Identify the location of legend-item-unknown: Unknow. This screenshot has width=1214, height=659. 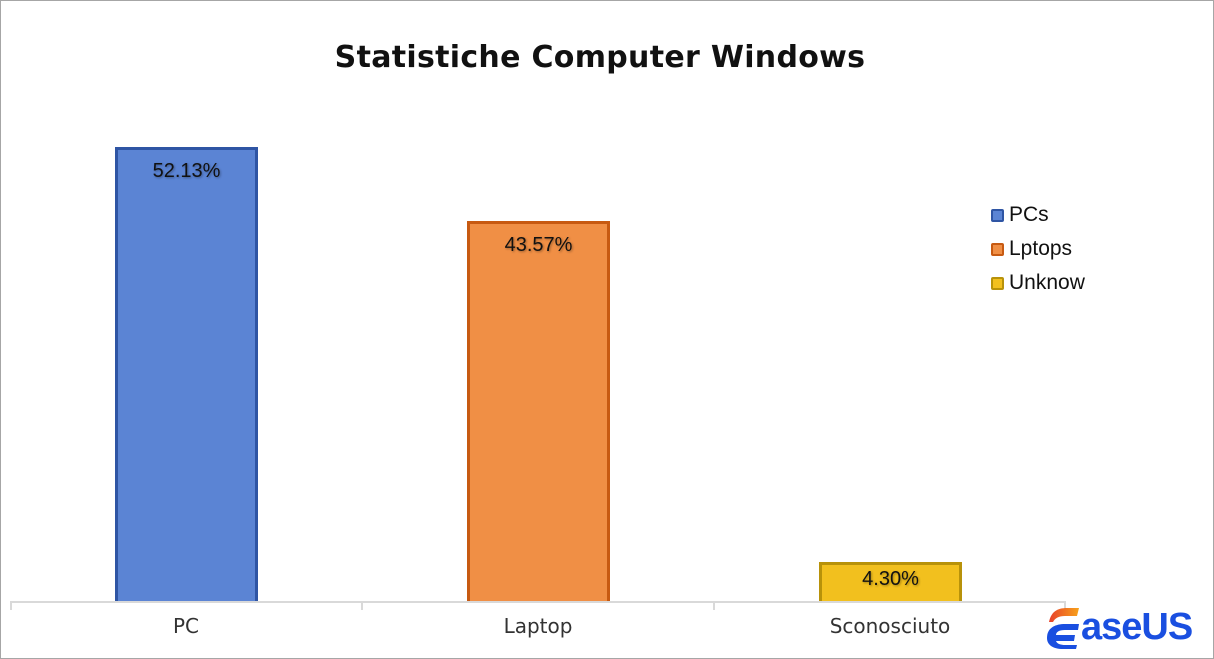
(1038, 283).